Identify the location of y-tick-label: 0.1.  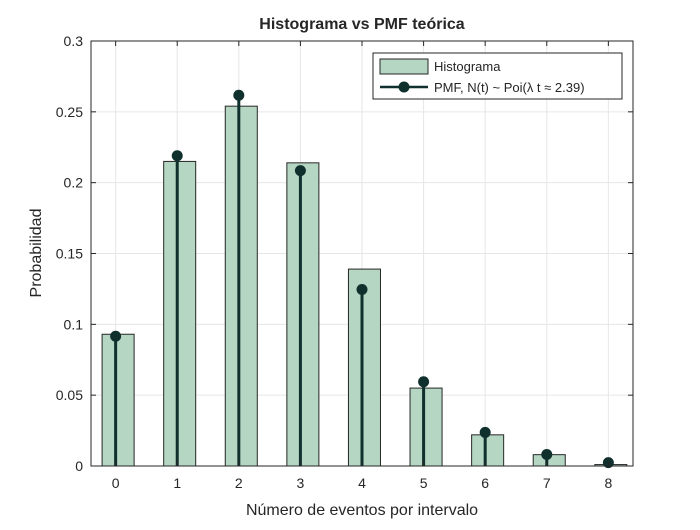
(74, 324).